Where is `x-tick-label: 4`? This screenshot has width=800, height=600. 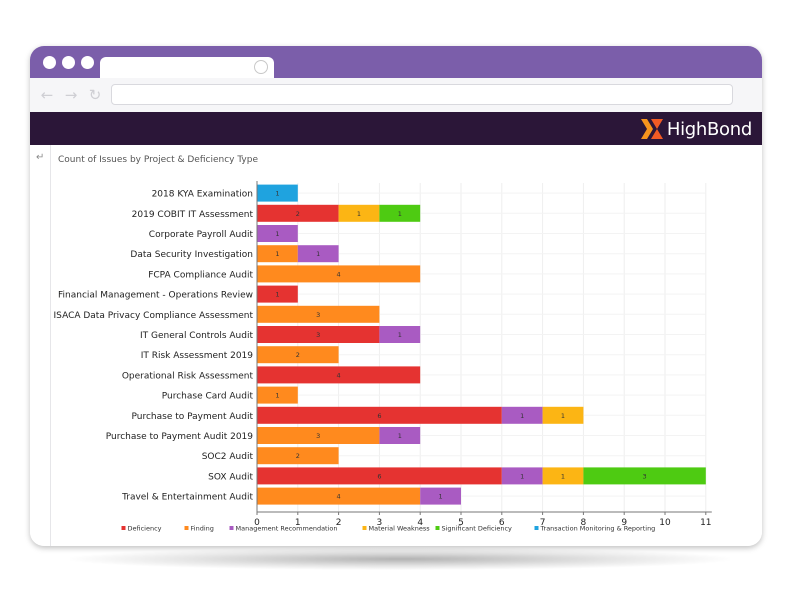
x-tick-label: 4 is located at coordinates (420, 523).